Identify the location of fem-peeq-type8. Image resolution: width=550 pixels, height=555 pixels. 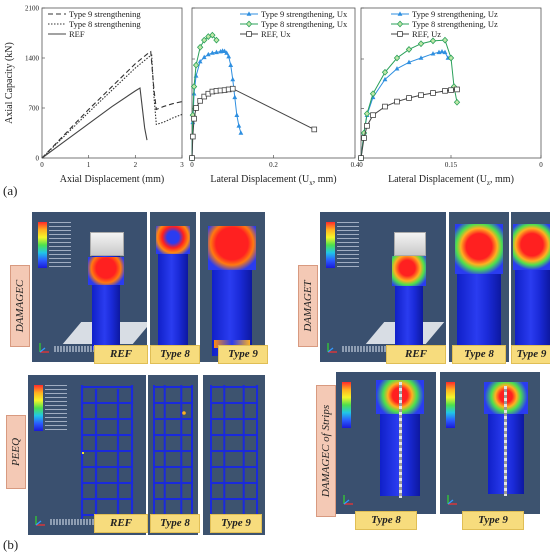
(173, 455).